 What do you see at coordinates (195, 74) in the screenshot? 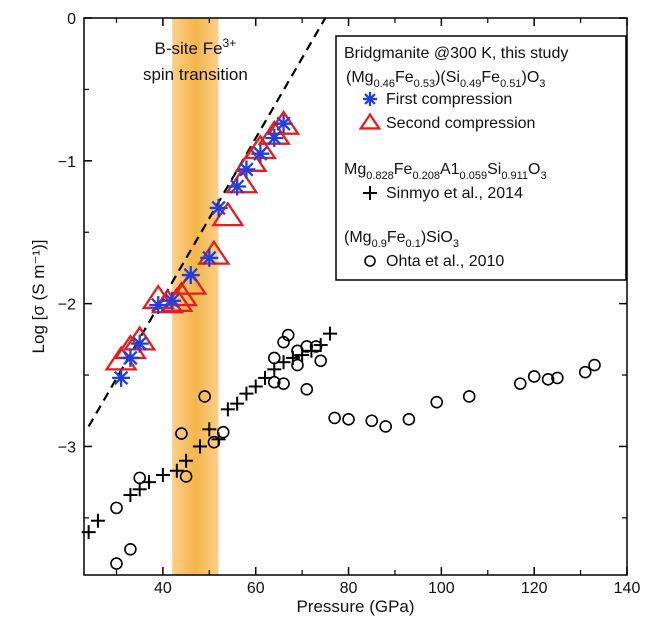
I see `band-label-line2: spin transition` at bounding box center [195, 74].